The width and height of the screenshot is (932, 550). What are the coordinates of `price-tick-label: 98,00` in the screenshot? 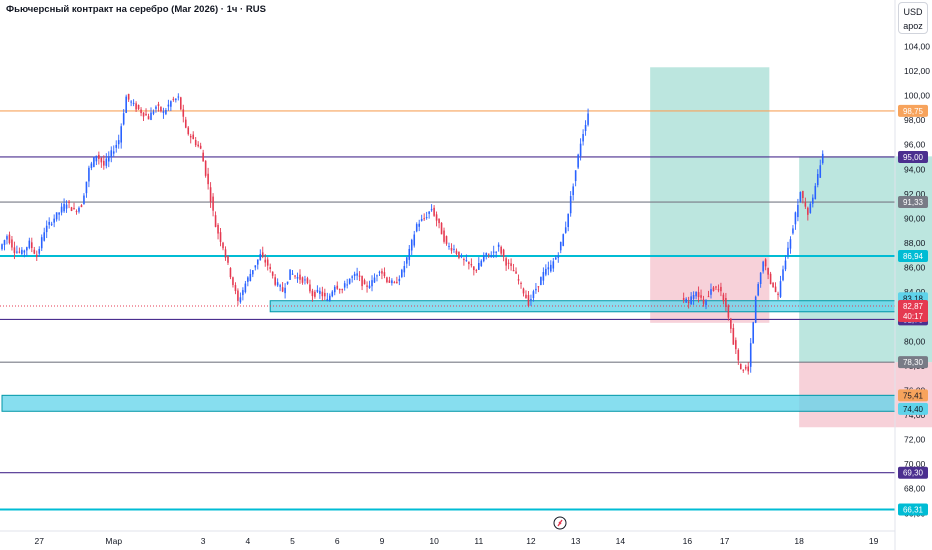 It's located at (915, 120).